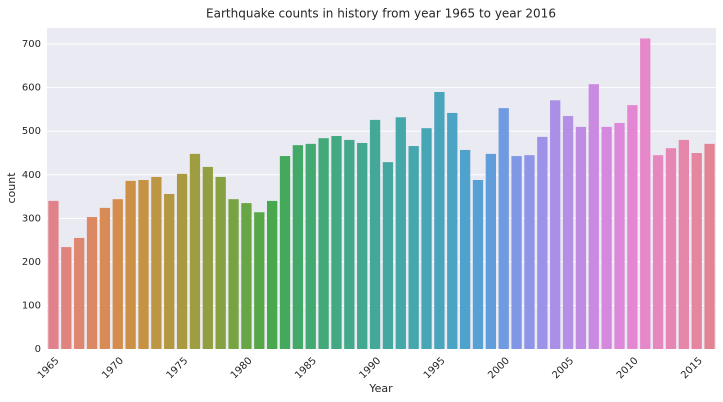 This screenshot has height=402, width=723. Describe the element at coordinates (31, 44) in the screenshot. I see `y-tick-label: 700` at that location.